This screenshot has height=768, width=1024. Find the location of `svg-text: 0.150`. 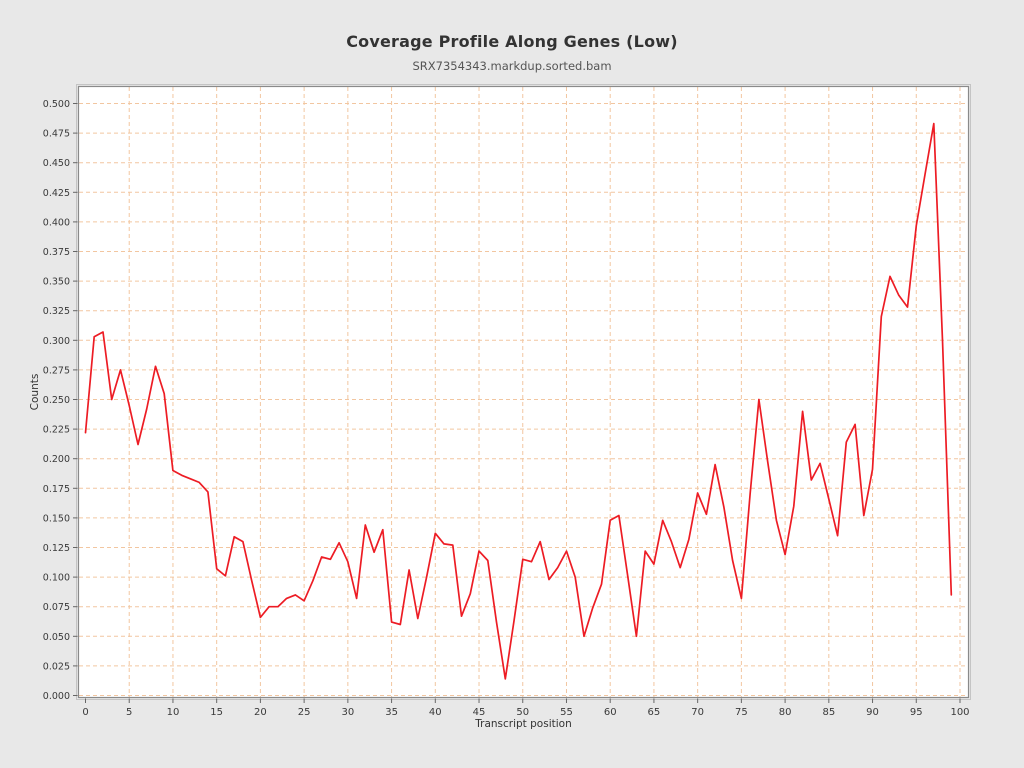

svg-text: 0.150 is located at coordinates (56, 518).